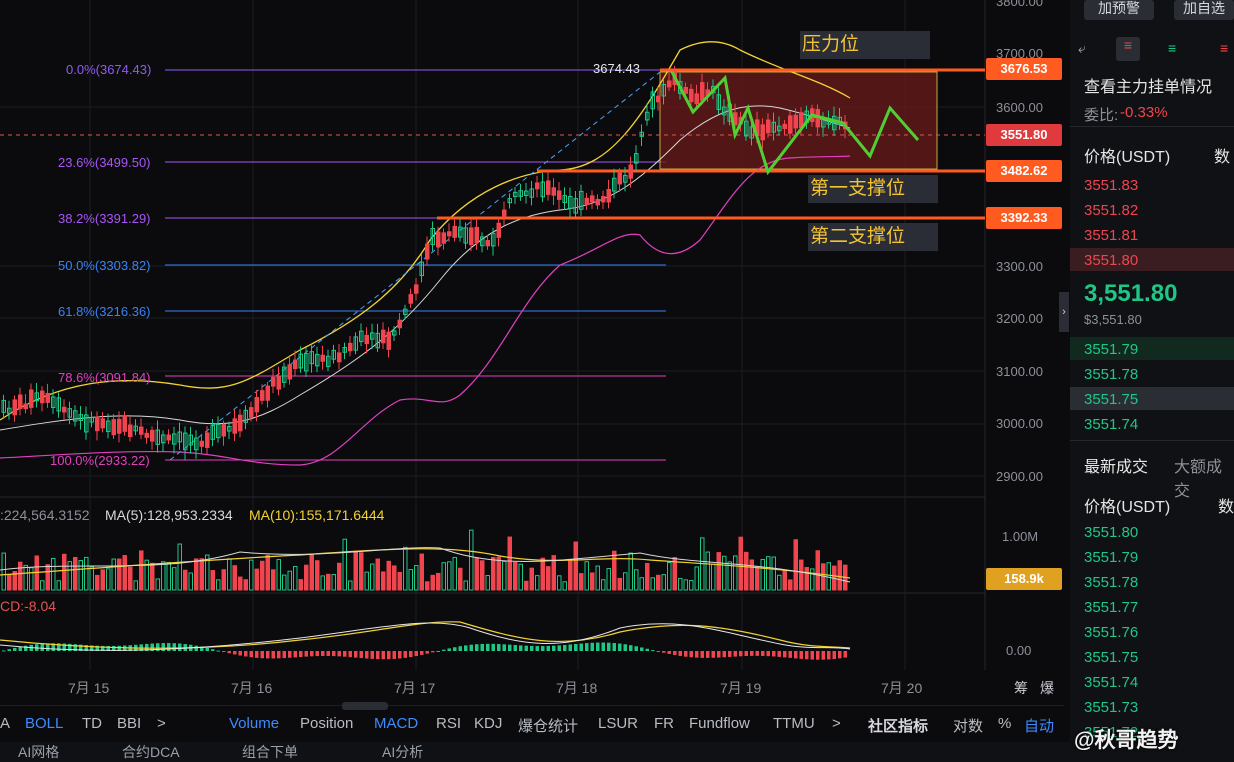 The image size is (1234, 762). What do you see at coordinates (1019, 107) in the screenshot?
I see `price-tick: 3600.00` at bounding box center [1019, 107].